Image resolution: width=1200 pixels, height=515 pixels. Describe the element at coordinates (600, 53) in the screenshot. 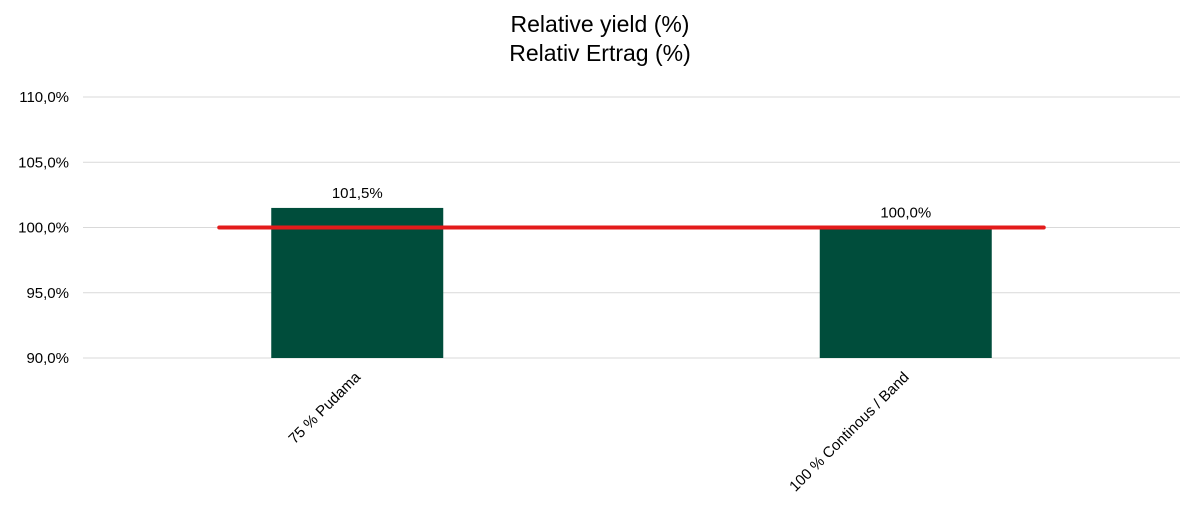

I see `chart-title-line-2: Relativ Ertrag (%)` at that location.